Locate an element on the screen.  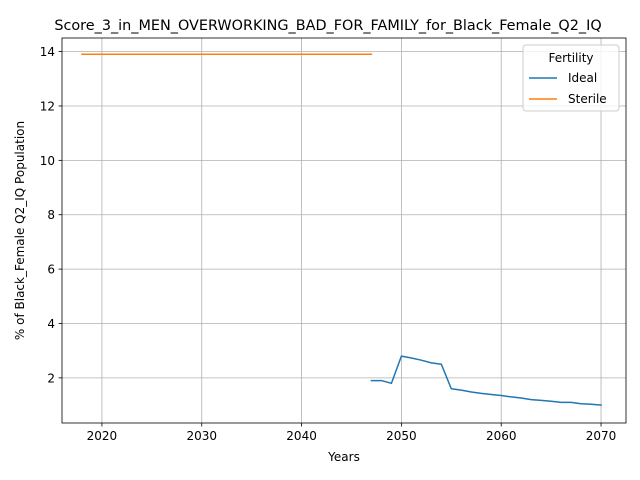
y-tick-label: 10 is located at coordinates (47, 161).